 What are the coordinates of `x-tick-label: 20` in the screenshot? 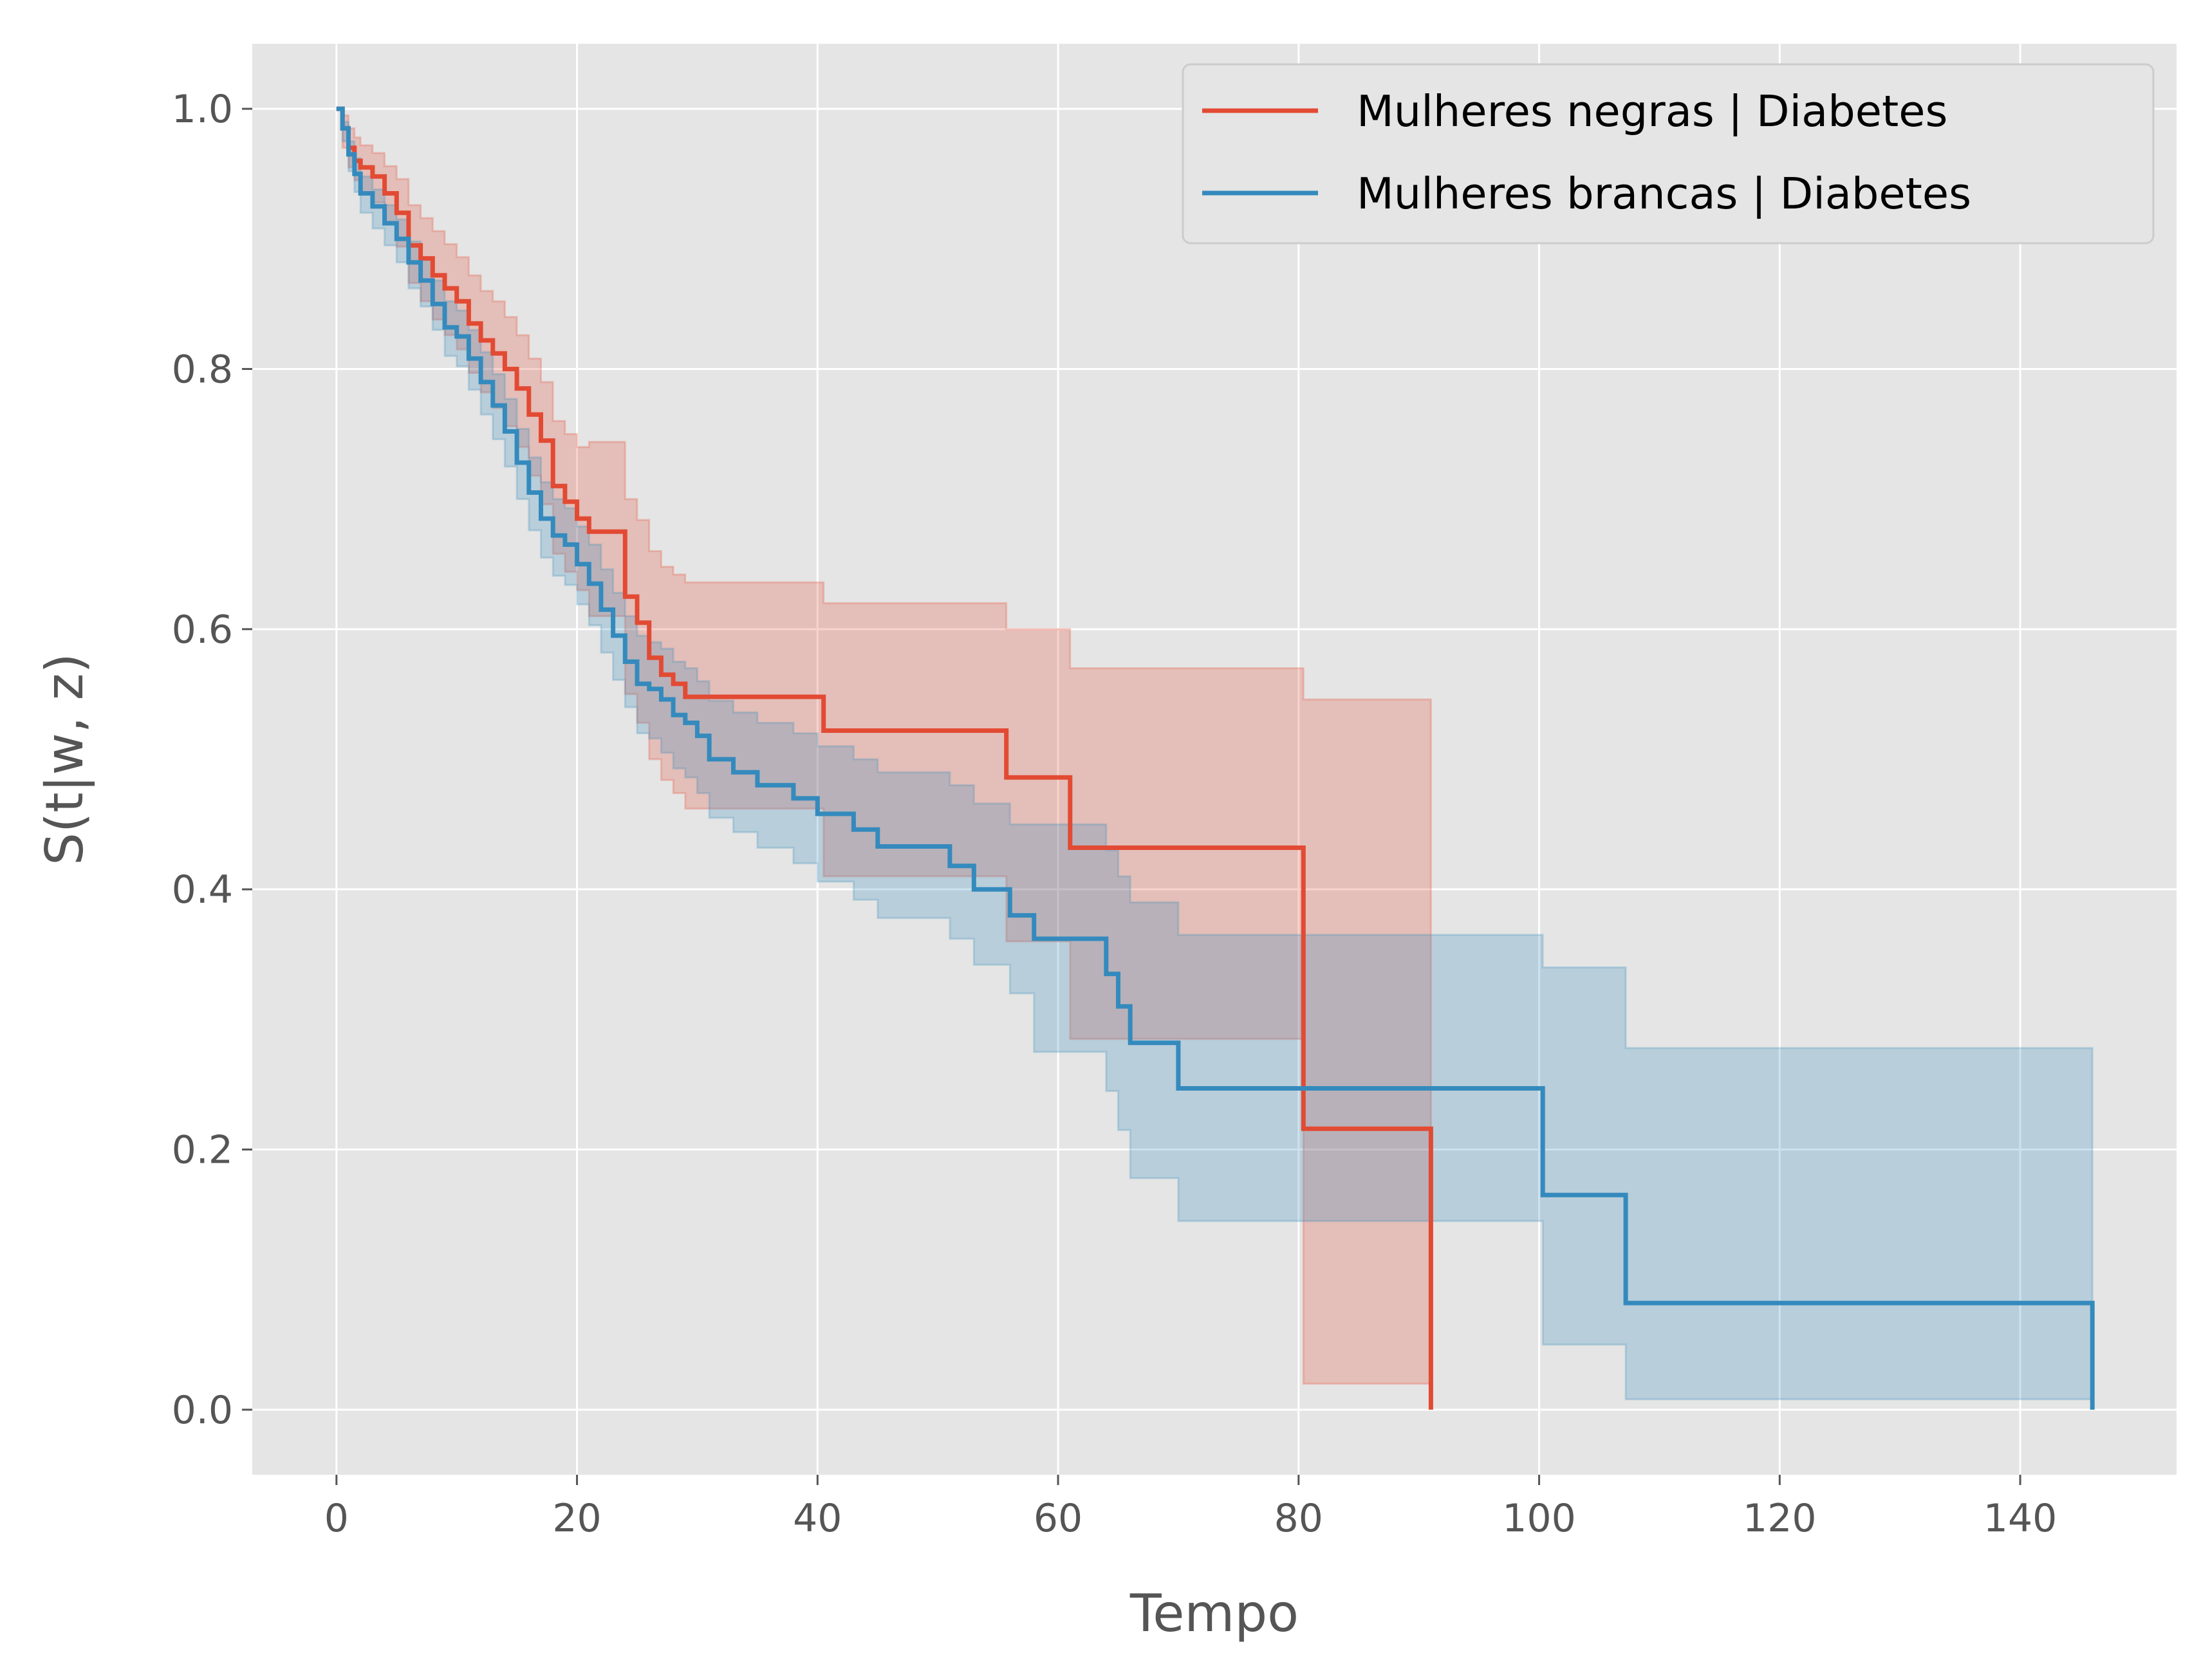 It's located at (576, 1518).